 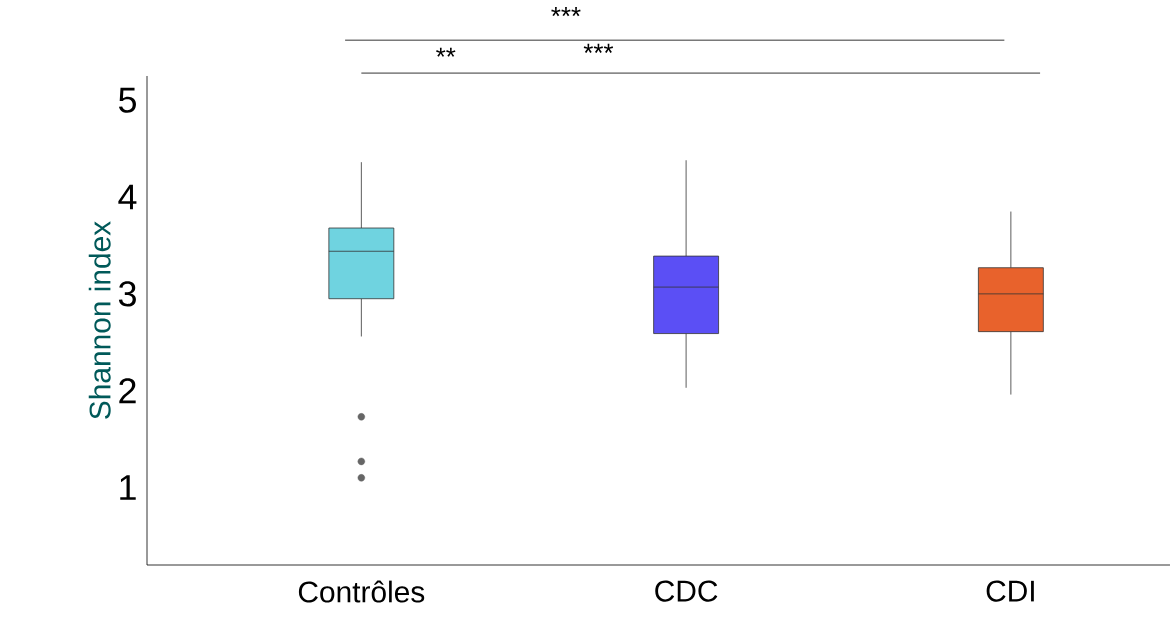 I want to click on y-tick-label: 4, so click(x=127, y=197).